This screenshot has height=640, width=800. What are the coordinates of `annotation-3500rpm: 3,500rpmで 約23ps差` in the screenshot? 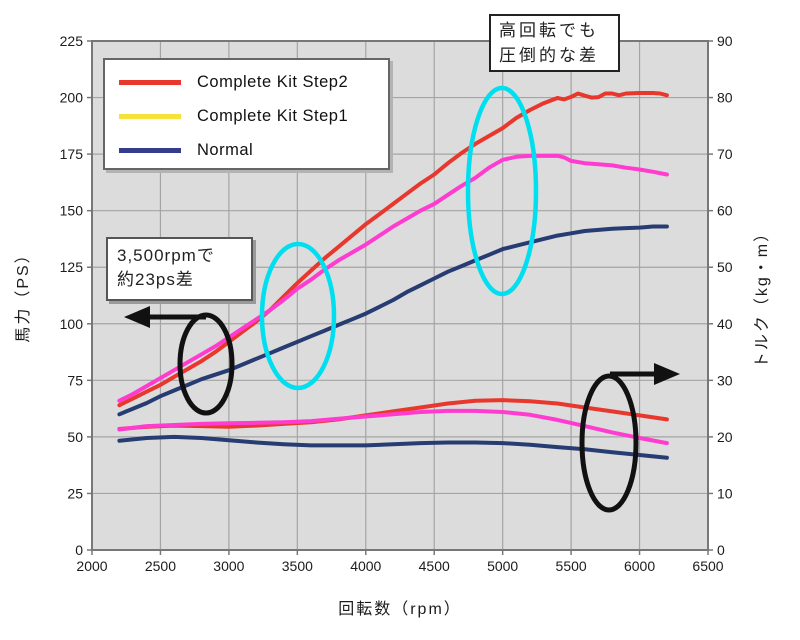 It's located at (179, 269).